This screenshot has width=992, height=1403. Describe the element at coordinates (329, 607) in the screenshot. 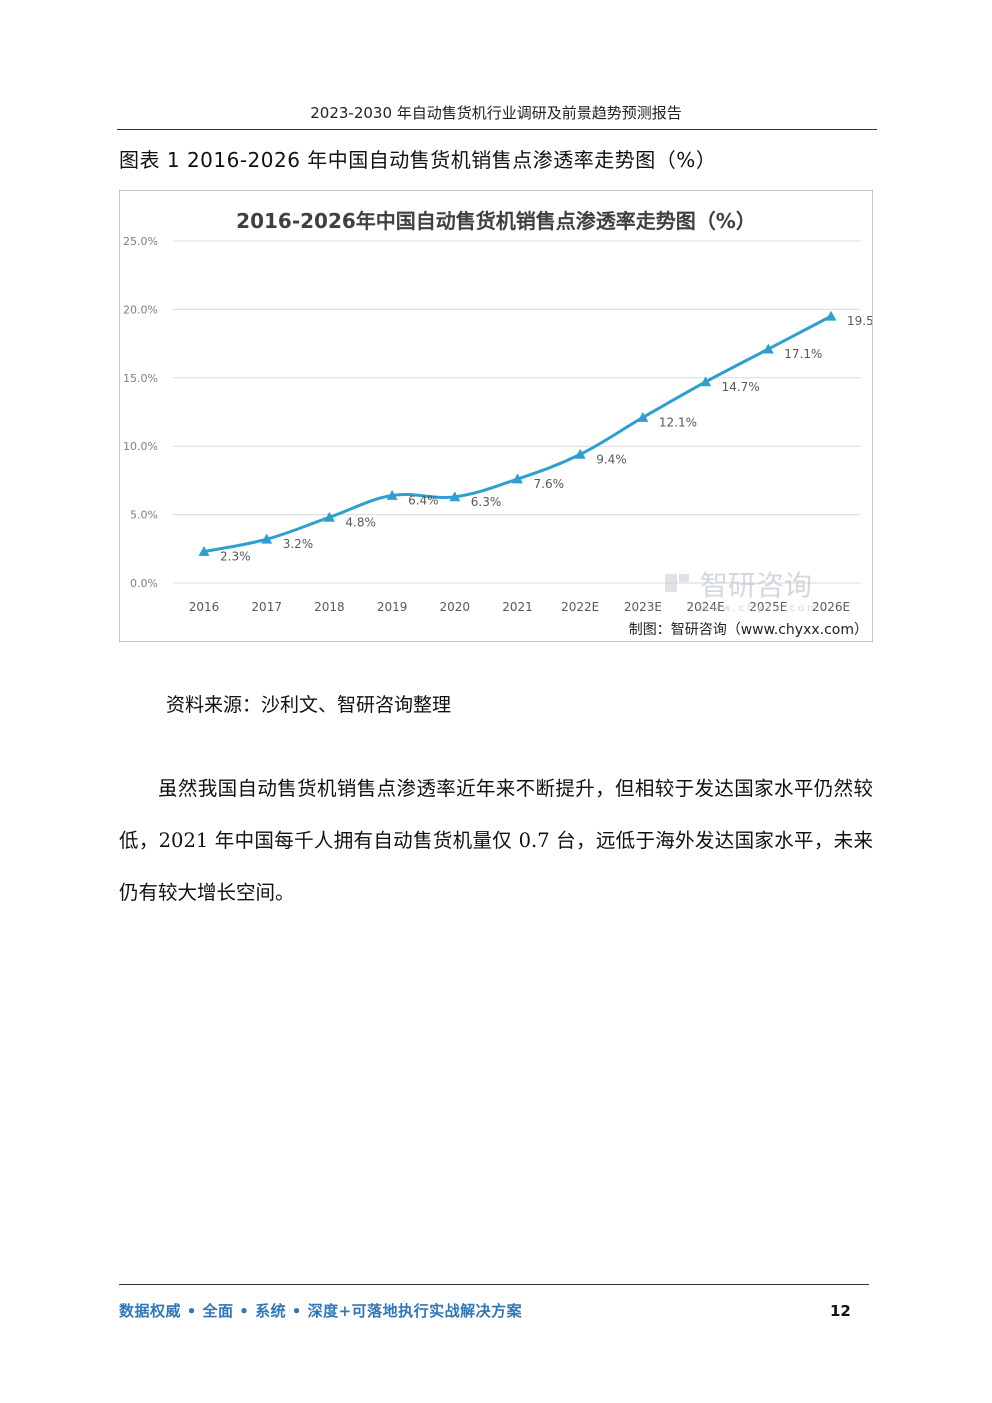

I see `x-tick-label: 2018` at that location.